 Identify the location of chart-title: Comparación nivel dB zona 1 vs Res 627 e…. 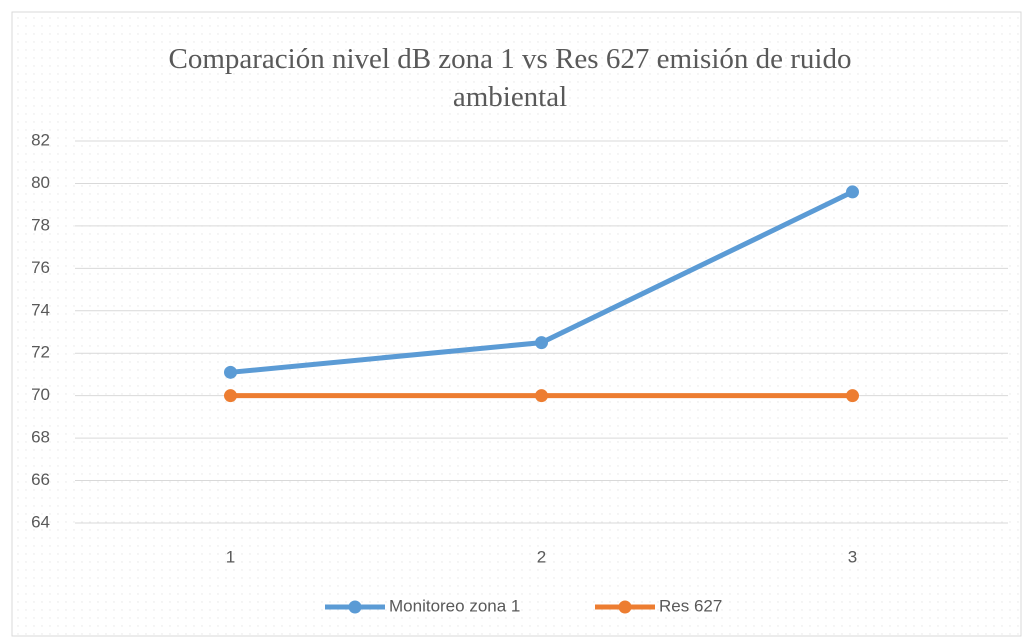
(510, 78).